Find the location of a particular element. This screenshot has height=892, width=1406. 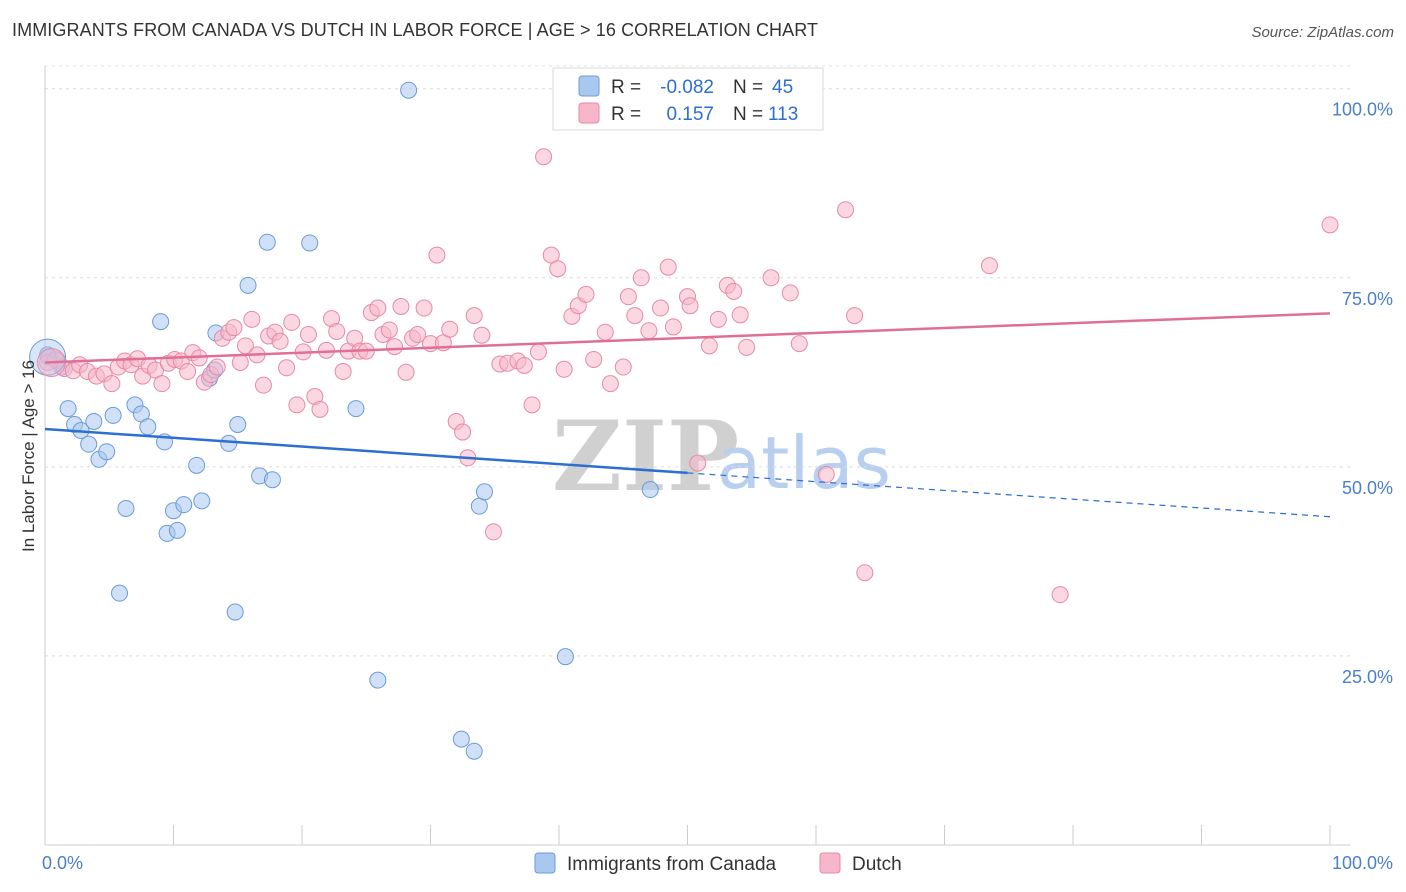

canada-trend-extension is located at coordinates (1009, 495).